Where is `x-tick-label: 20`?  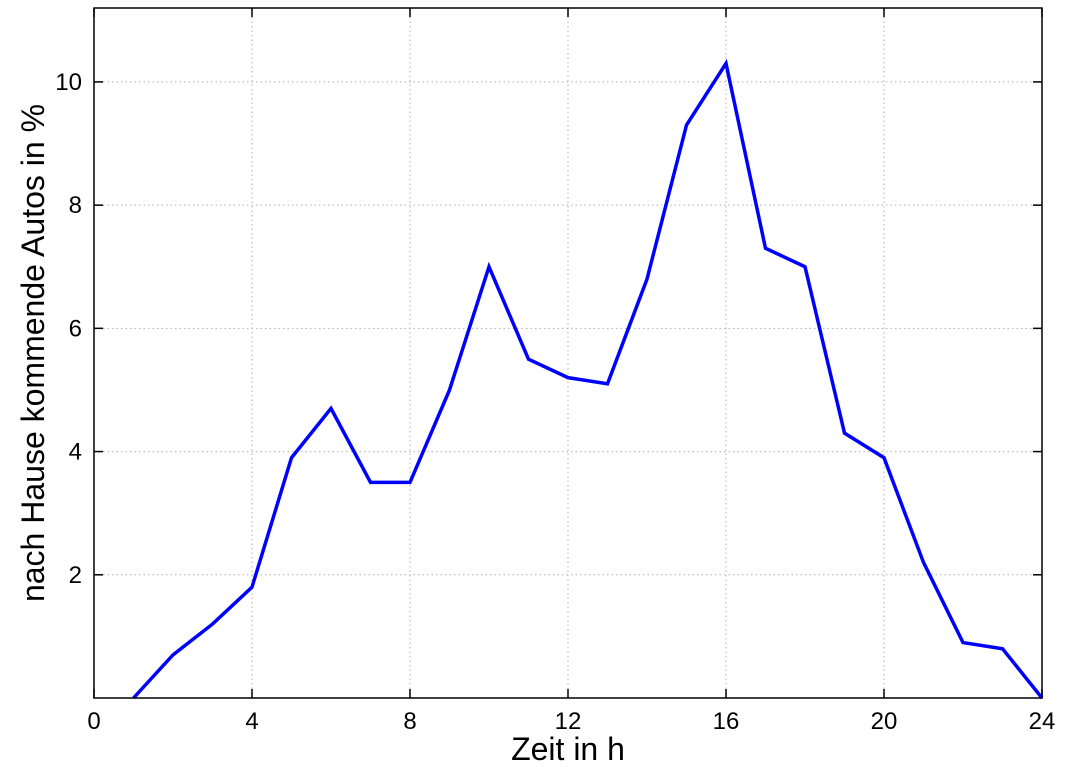
x-tick-label: 20 is located at coordinates (884, 721).